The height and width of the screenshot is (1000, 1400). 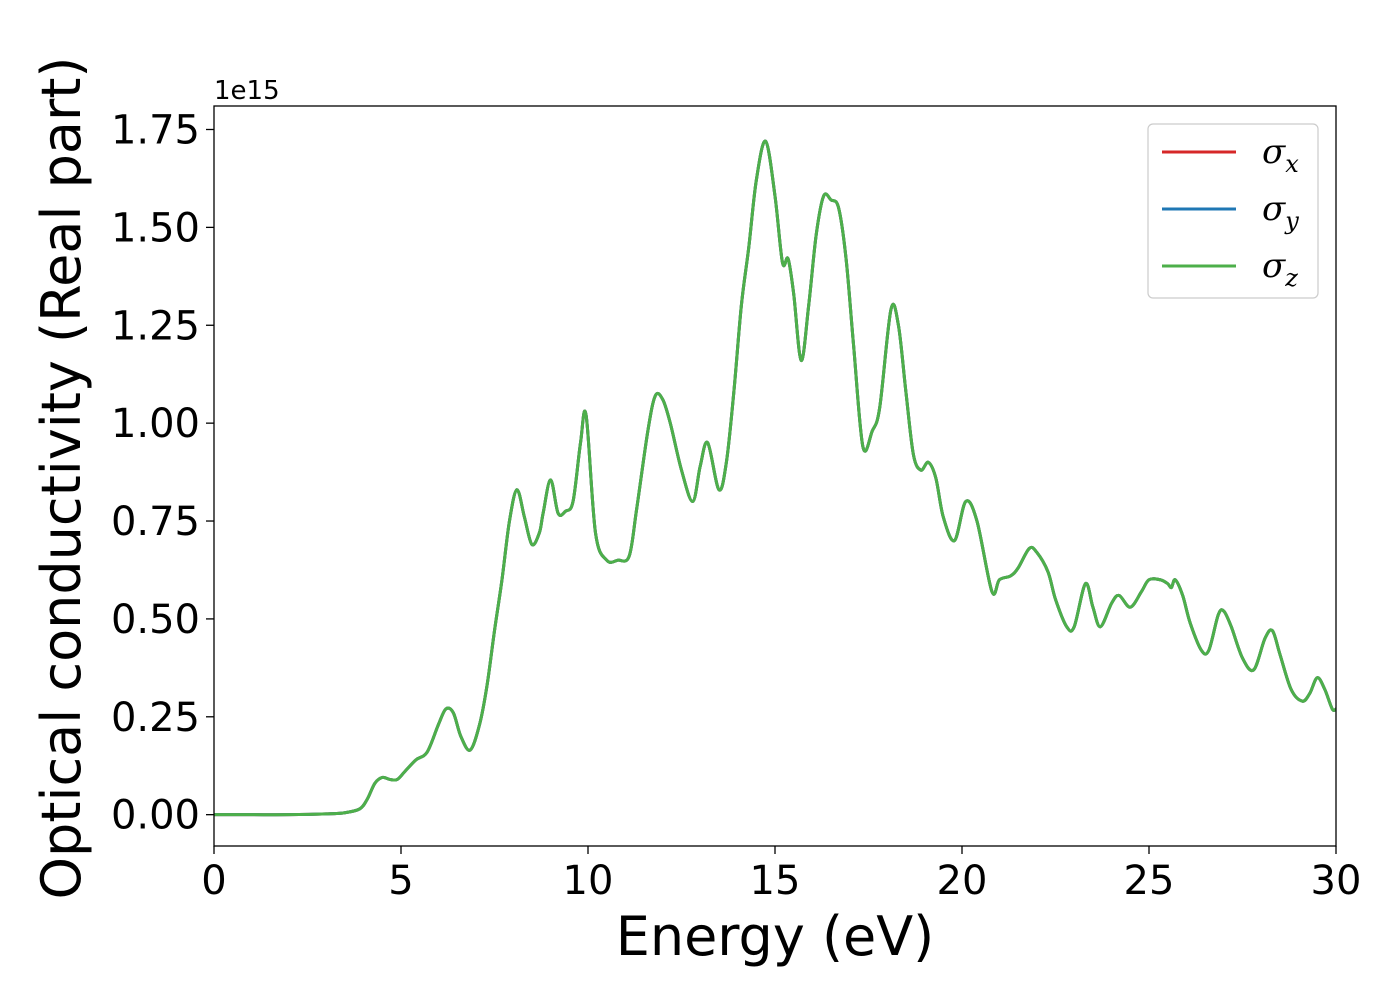 What do you see at coordinates (1336, 881) in the screenshot?
I see `x-tick-label: 30` at bounding box center [1336, 881].